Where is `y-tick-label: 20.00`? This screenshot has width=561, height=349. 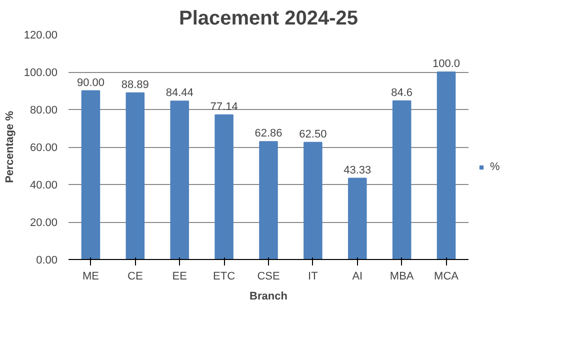 y-tick-label: 20.00 is located at coordinates (44, 223).